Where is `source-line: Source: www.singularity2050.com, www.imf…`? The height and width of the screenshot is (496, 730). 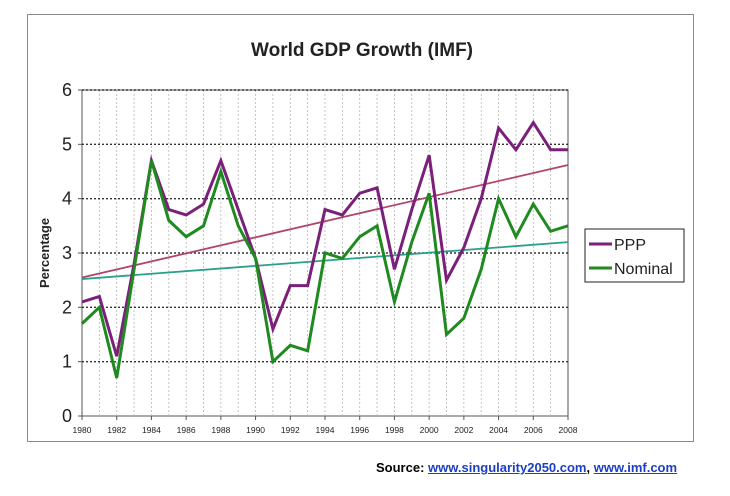 source-line: Source: www.singularity2050.com, www.imf… is located at coordinates (526, 467).